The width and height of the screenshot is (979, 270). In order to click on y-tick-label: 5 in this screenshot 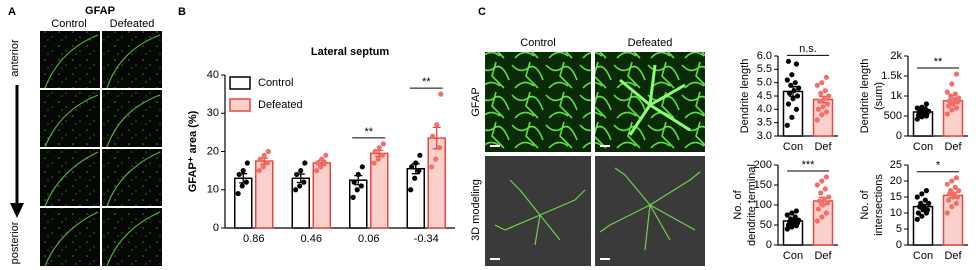, I will do `click(899, 229)`.